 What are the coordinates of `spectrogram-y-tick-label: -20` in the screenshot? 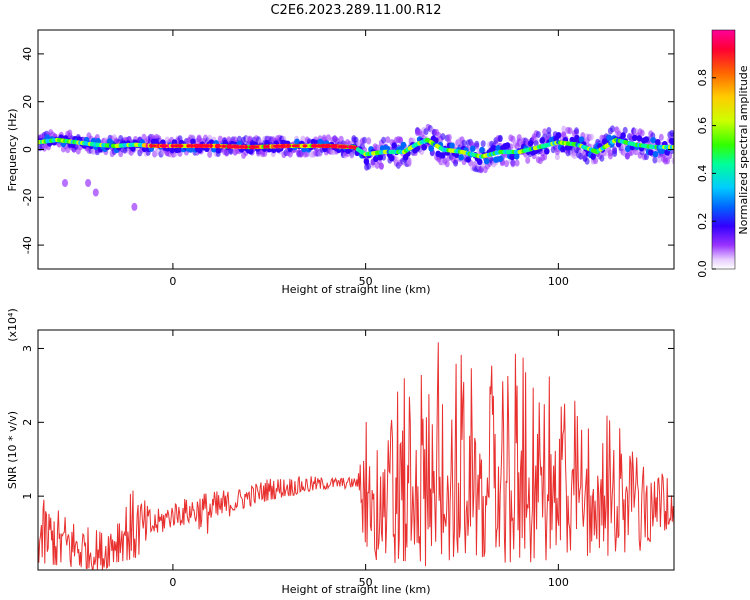 It's located at (27, 197).